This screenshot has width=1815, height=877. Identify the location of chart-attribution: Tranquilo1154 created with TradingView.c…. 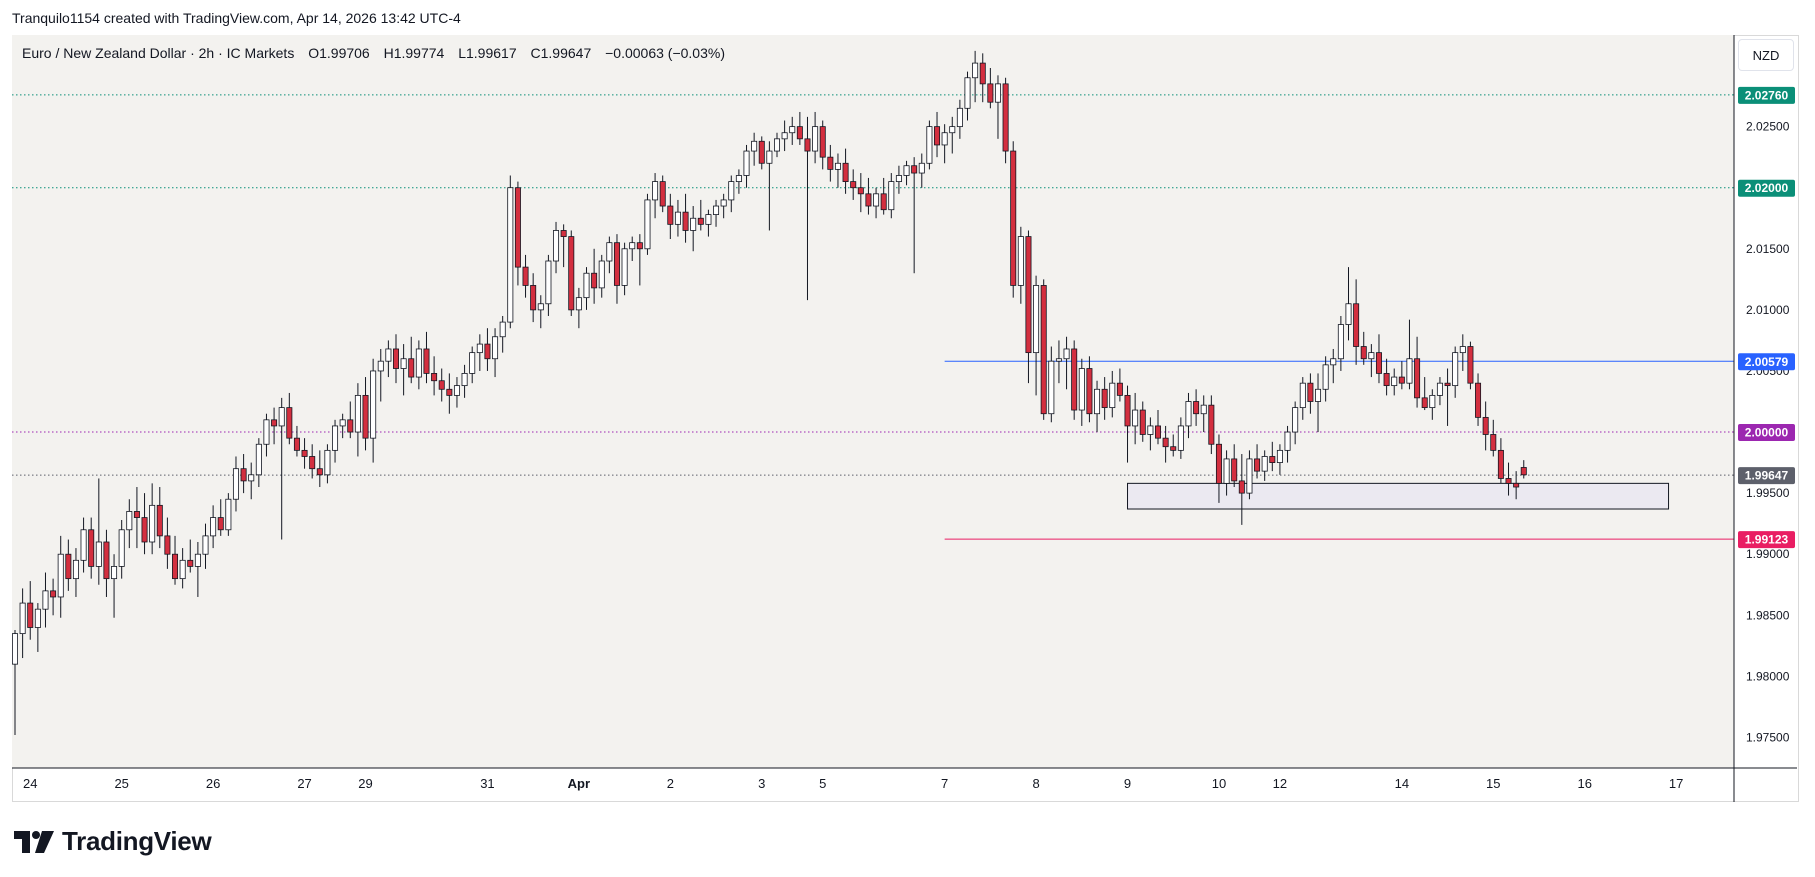
(236, 18).